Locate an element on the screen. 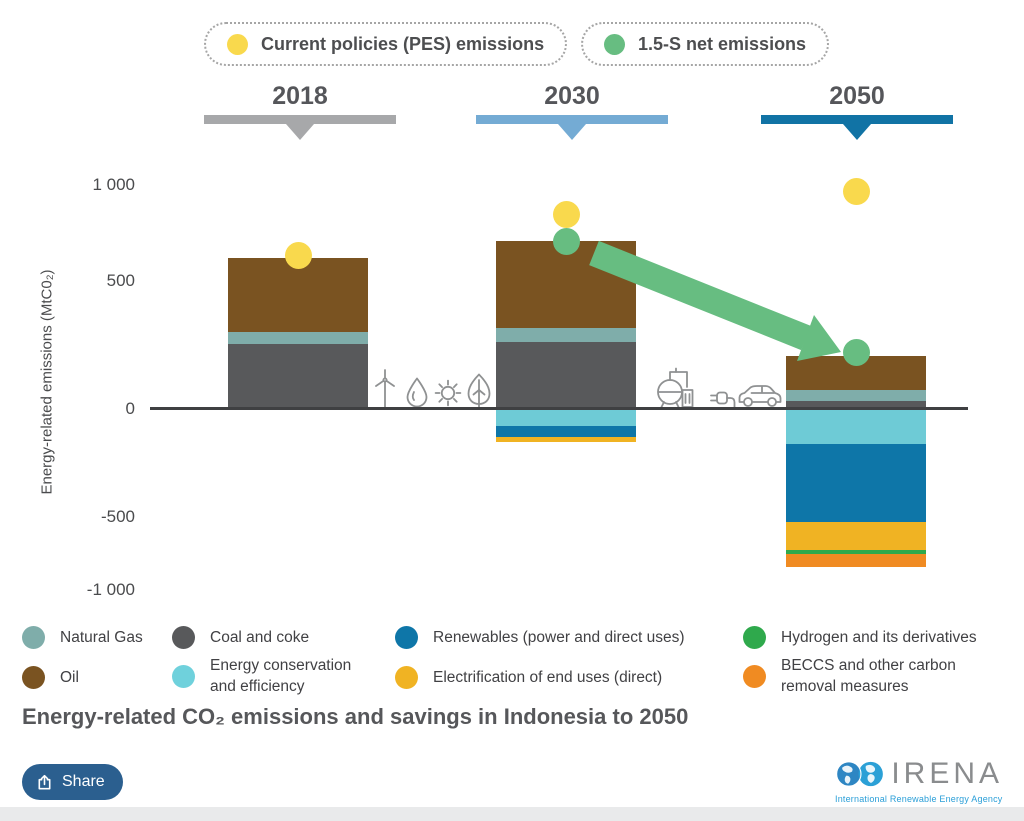 The height and width of the screenshot is (821, 1024). bar-segment-2050-beccs-and-other-carbon-removal-measures is located at coordinates (856, 560).